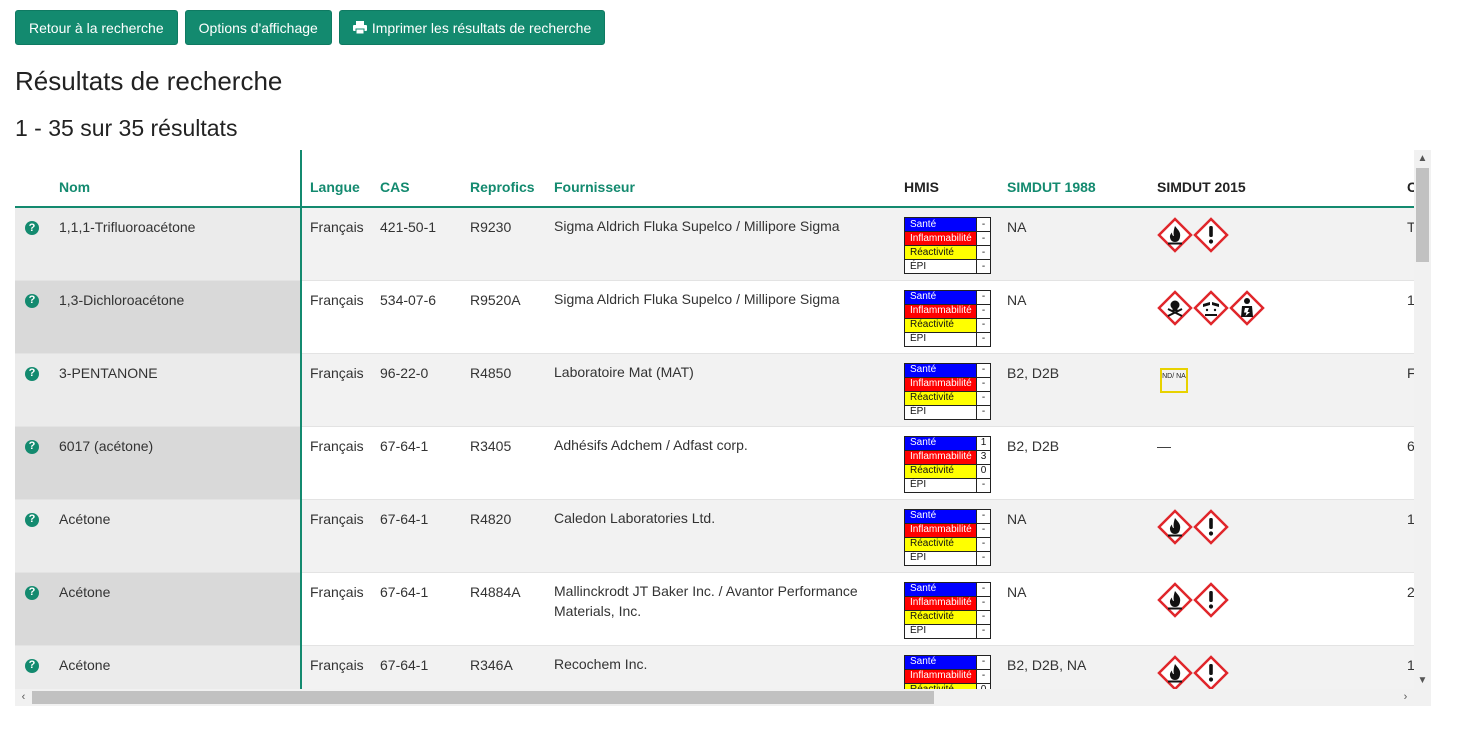  What do you see at coordinates (504, 244) in the screenshot?
I see `cell-reprofics: R9230` at bounding box center [504, 244].